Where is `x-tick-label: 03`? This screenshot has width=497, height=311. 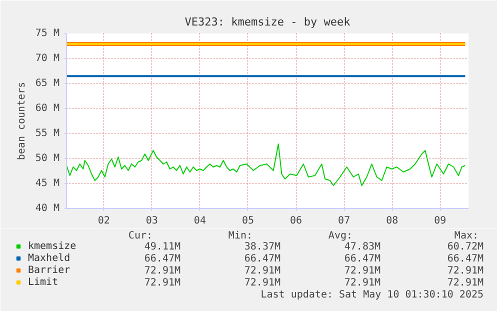
x-tick-label: 03 is located at coordinates (152, 221).